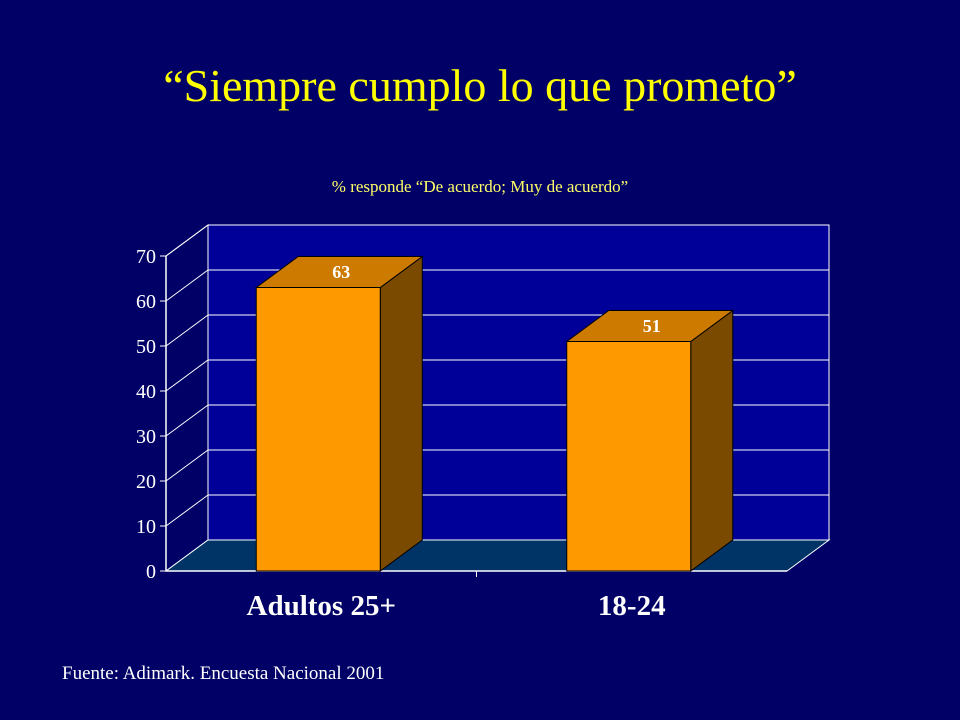  What do you see at coordinates (146, 257) in the screenshot?
I see `y-tick-label: 70` at bounding box center [146, 257].